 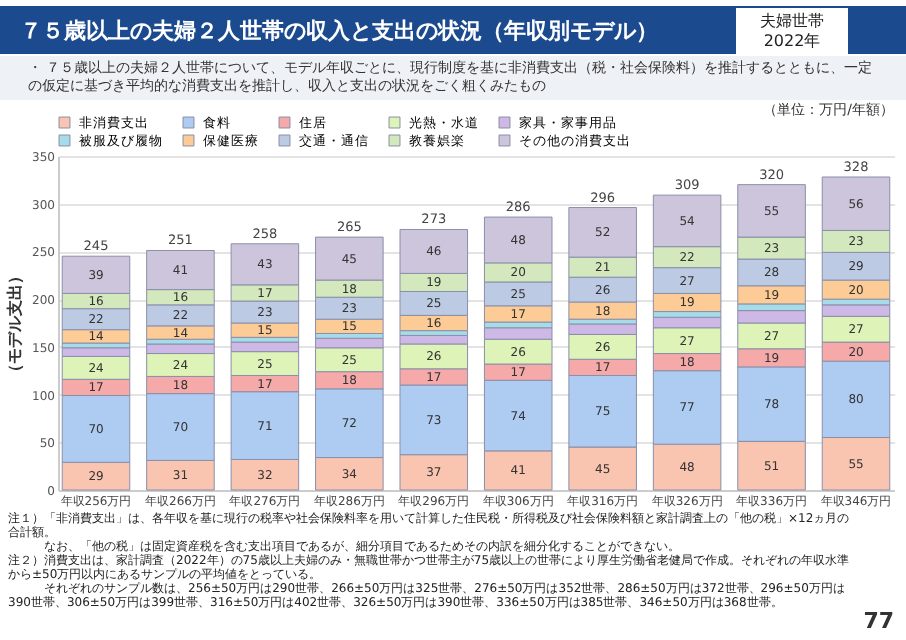 What do you see at coordinates (15, 324) in the screenshot?
I see `y-axis-title: （モデル支出）` at bounding box center [15, 324].